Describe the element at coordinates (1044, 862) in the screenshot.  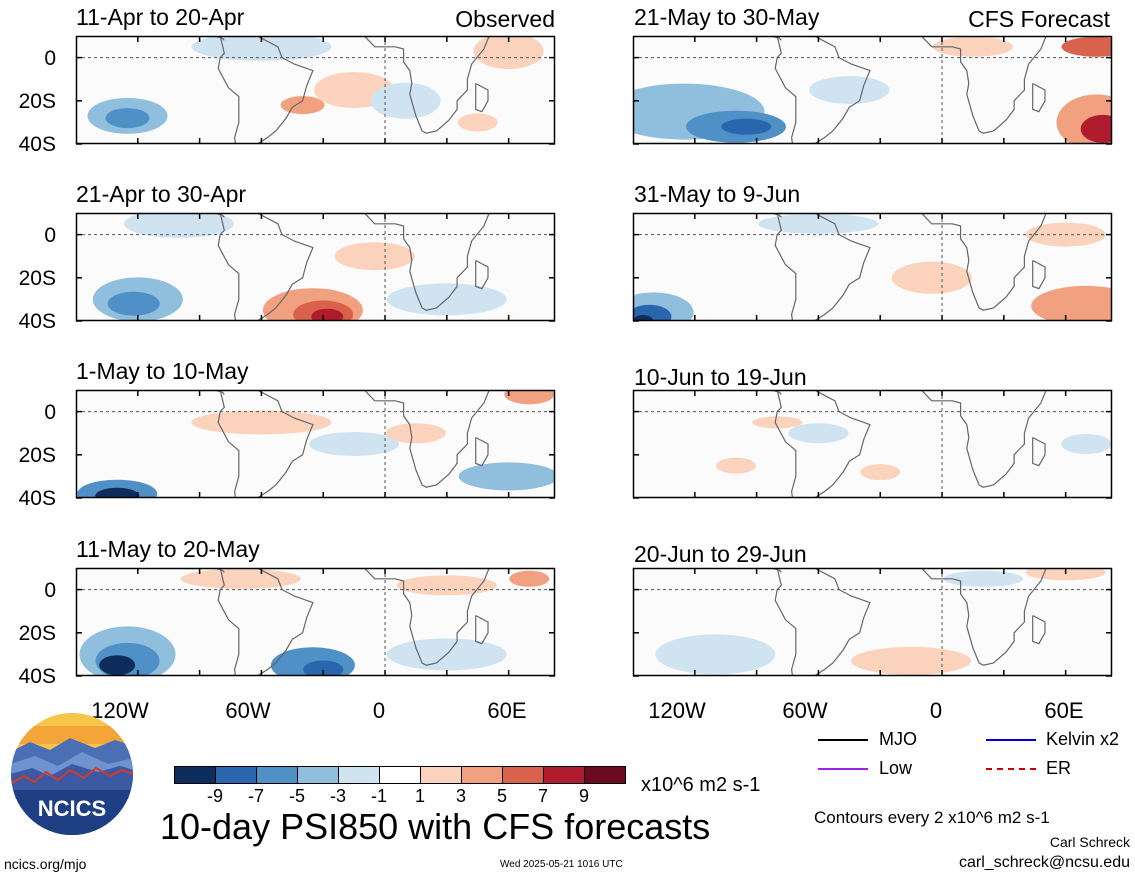
I see `author-email: carl_schreck@ncsu.edu` at that location.